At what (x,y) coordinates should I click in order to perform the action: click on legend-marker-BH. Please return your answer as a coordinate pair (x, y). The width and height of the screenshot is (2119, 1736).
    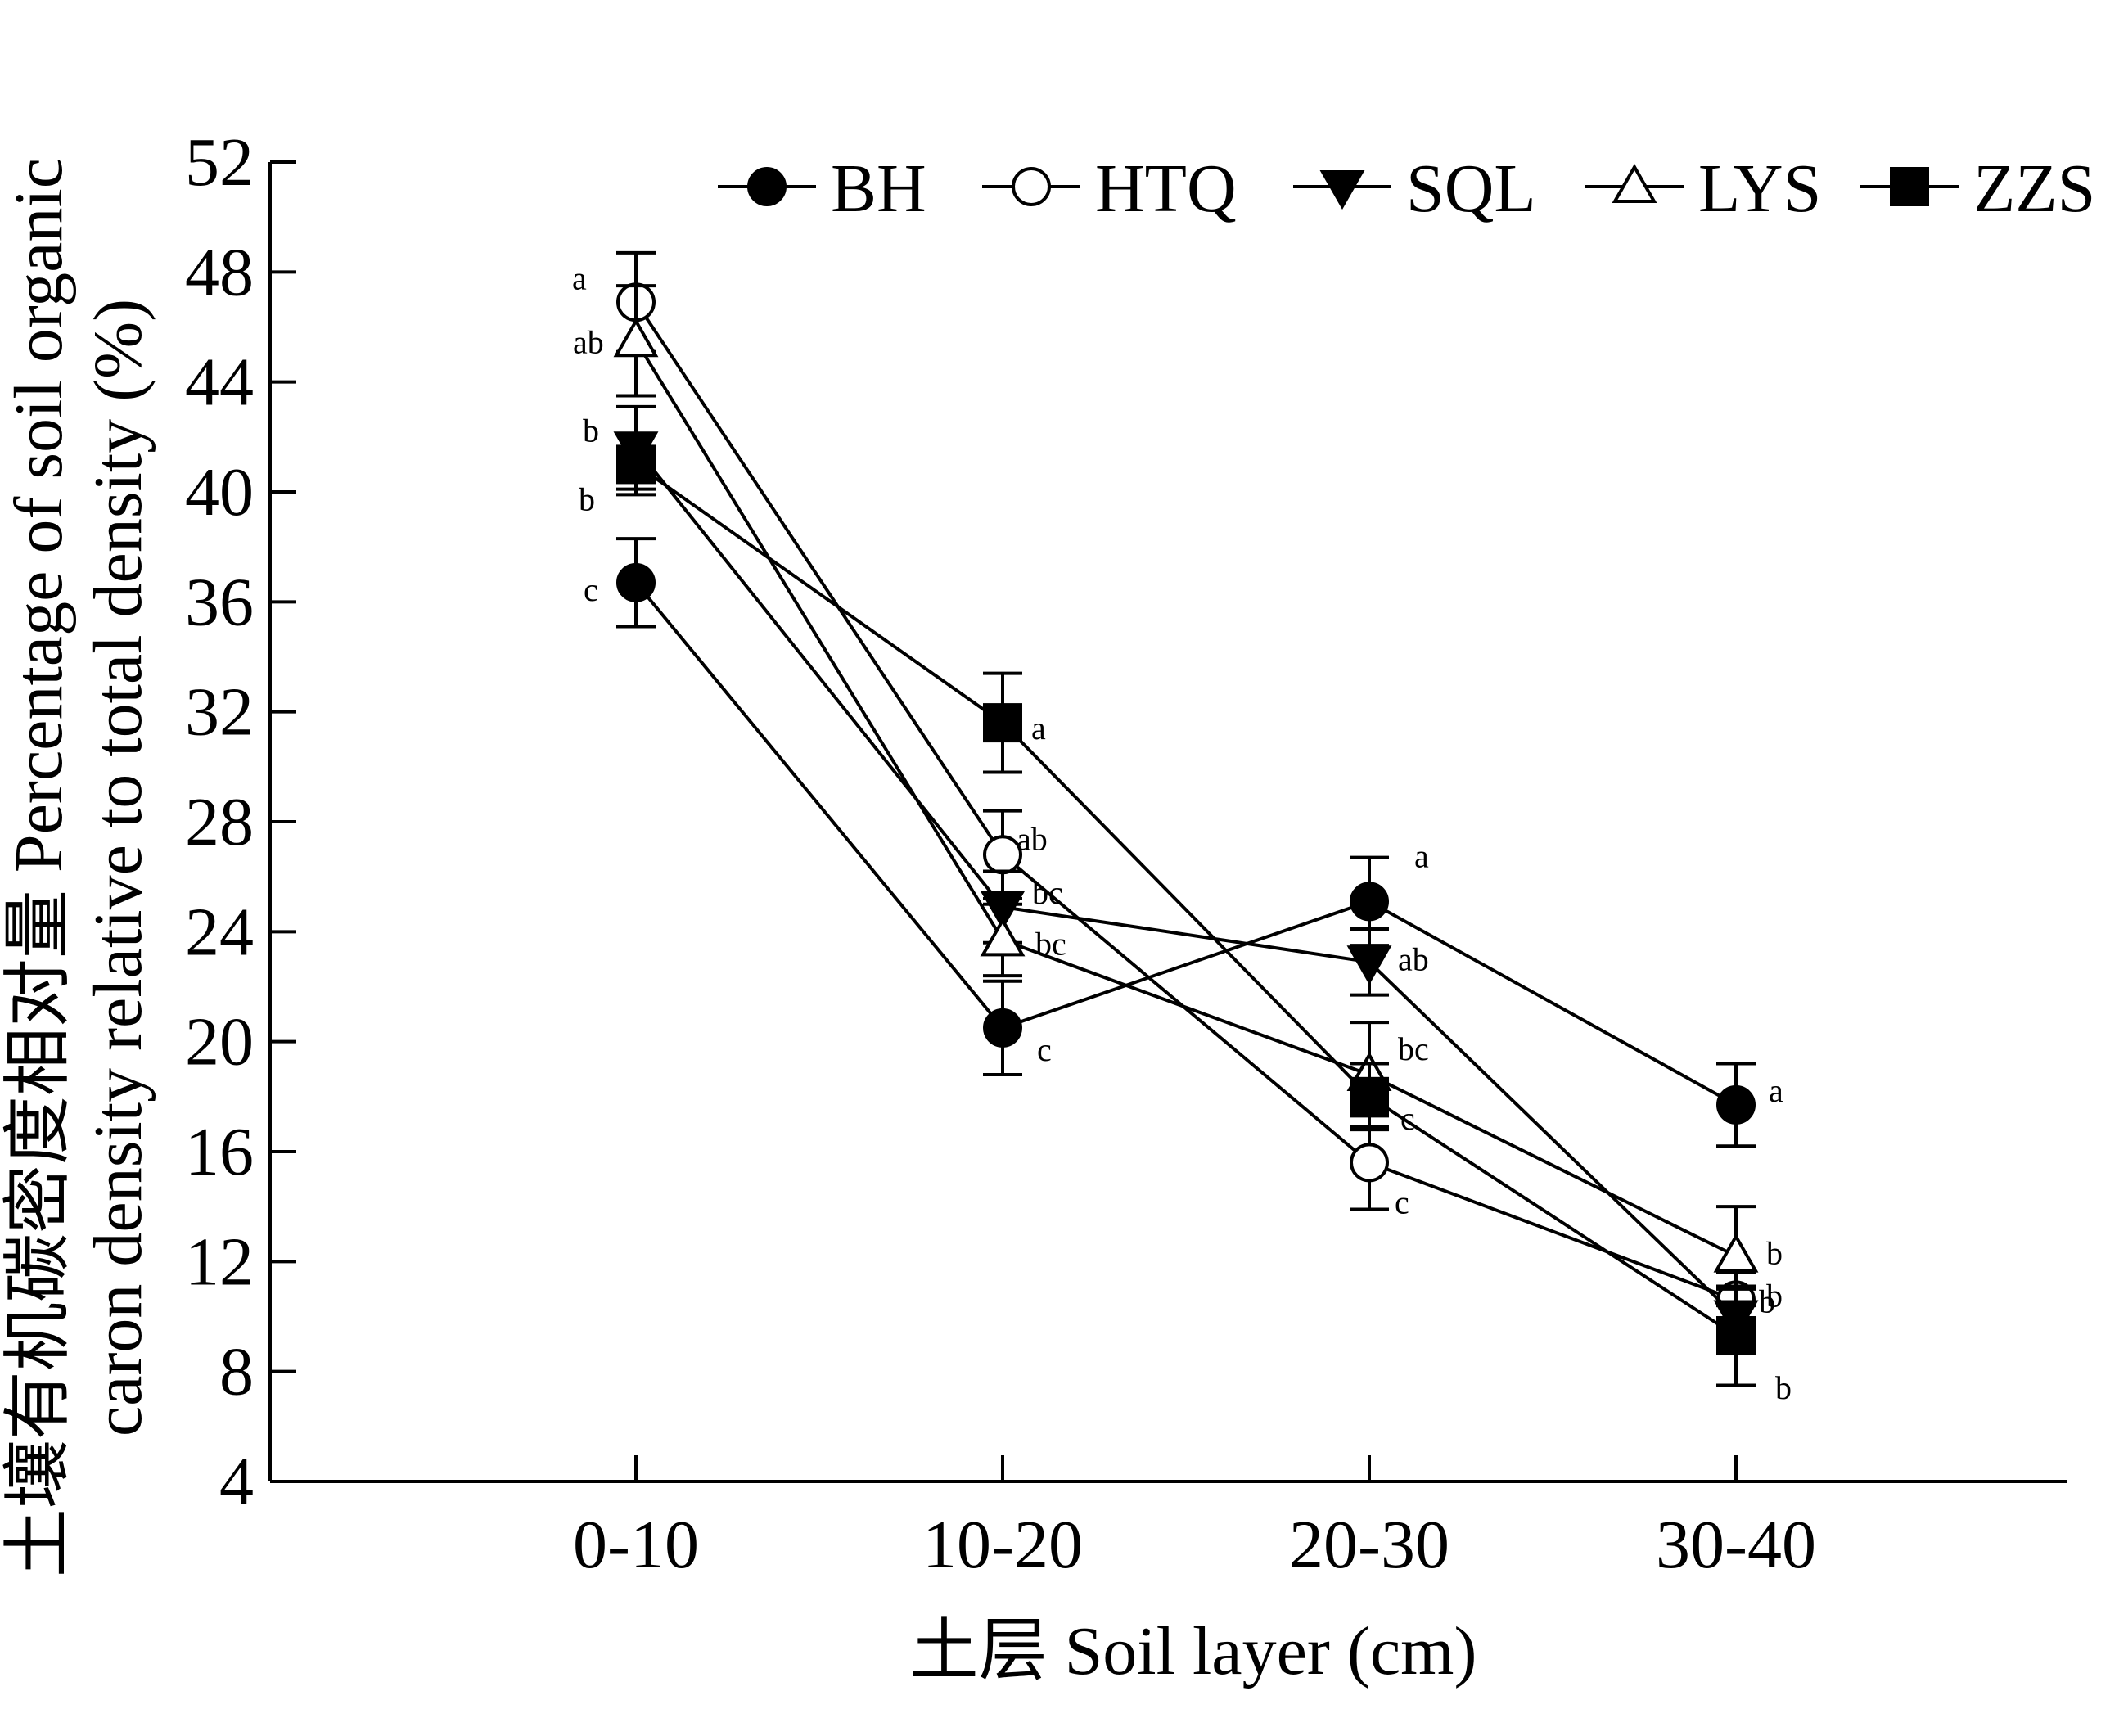
    Looking at the image, I should click on (767, 186).